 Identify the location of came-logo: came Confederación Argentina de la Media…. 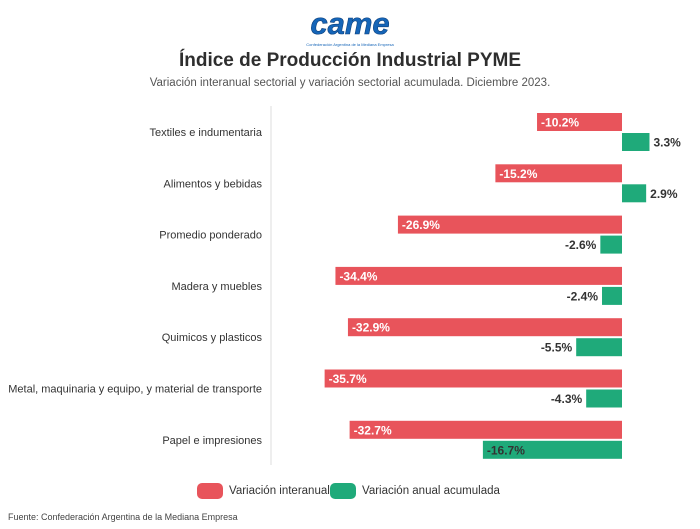
(350, 26).